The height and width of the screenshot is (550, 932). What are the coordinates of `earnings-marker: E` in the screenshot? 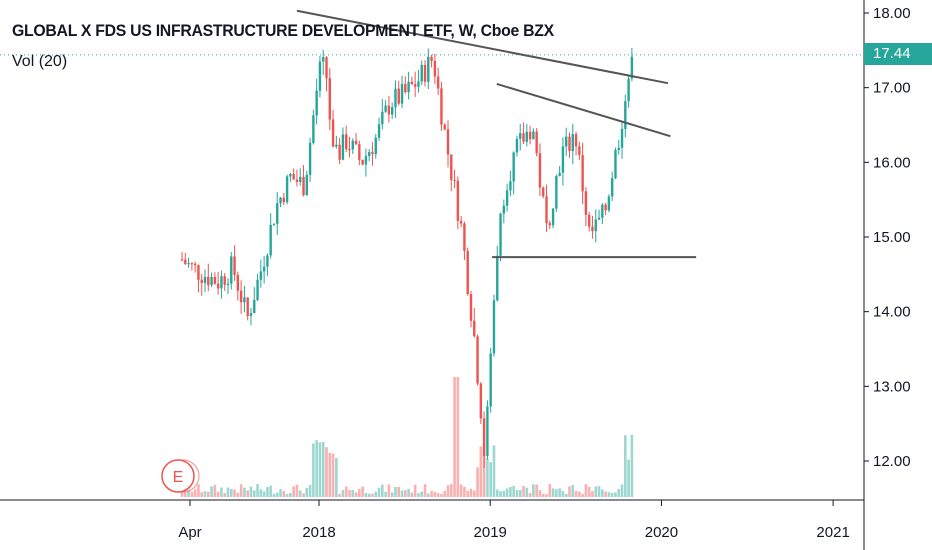 It's located at (180, 476).